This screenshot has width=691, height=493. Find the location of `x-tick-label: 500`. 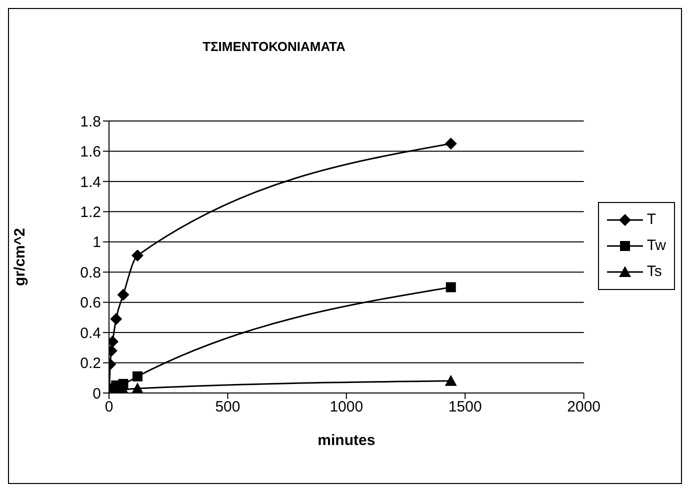

x-tick-label: 500 is located at coordinates (227, 407).